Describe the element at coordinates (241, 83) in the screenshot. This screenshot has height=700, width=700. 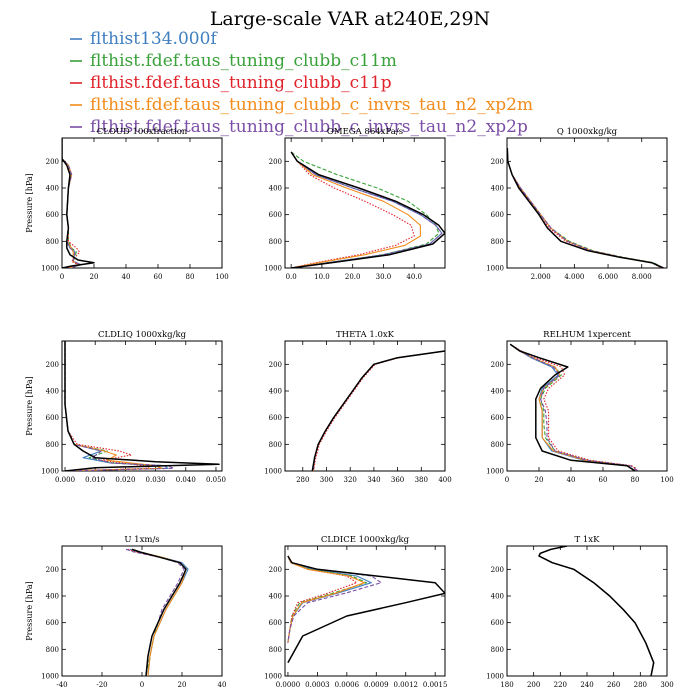
I see `legend-label: flthist.fdef.taus_tuning_clubb_c11p` at that location.